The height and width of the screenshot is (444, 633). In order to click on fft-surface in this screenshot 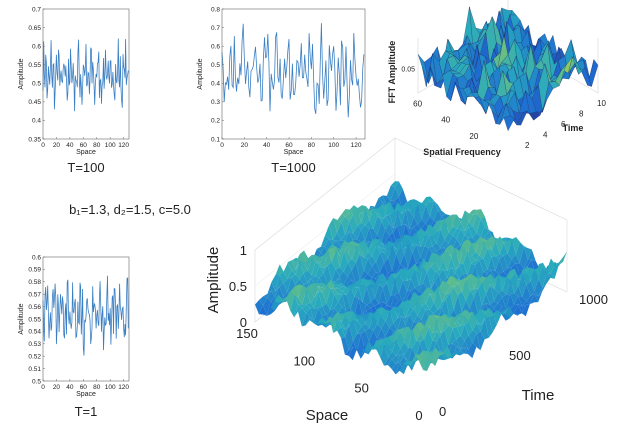, I will do `click(508, 69)`.